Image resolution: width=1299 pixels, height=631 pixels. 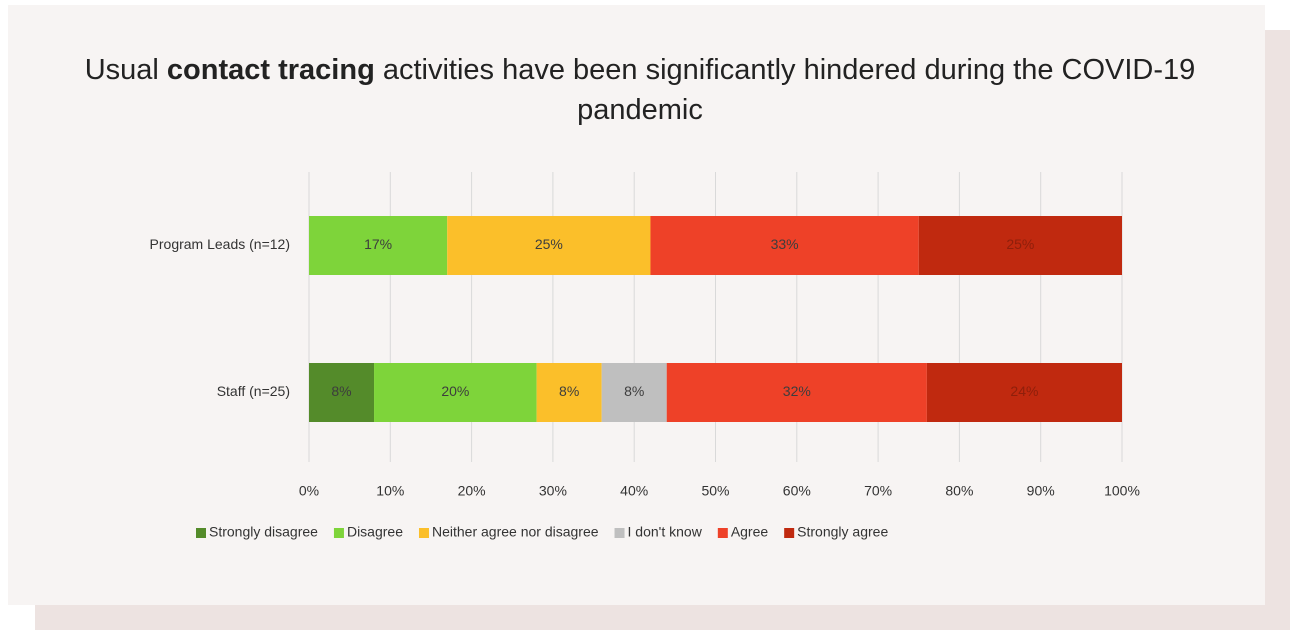 I want to click on data-label: 20%, so click(x=455, y=391).